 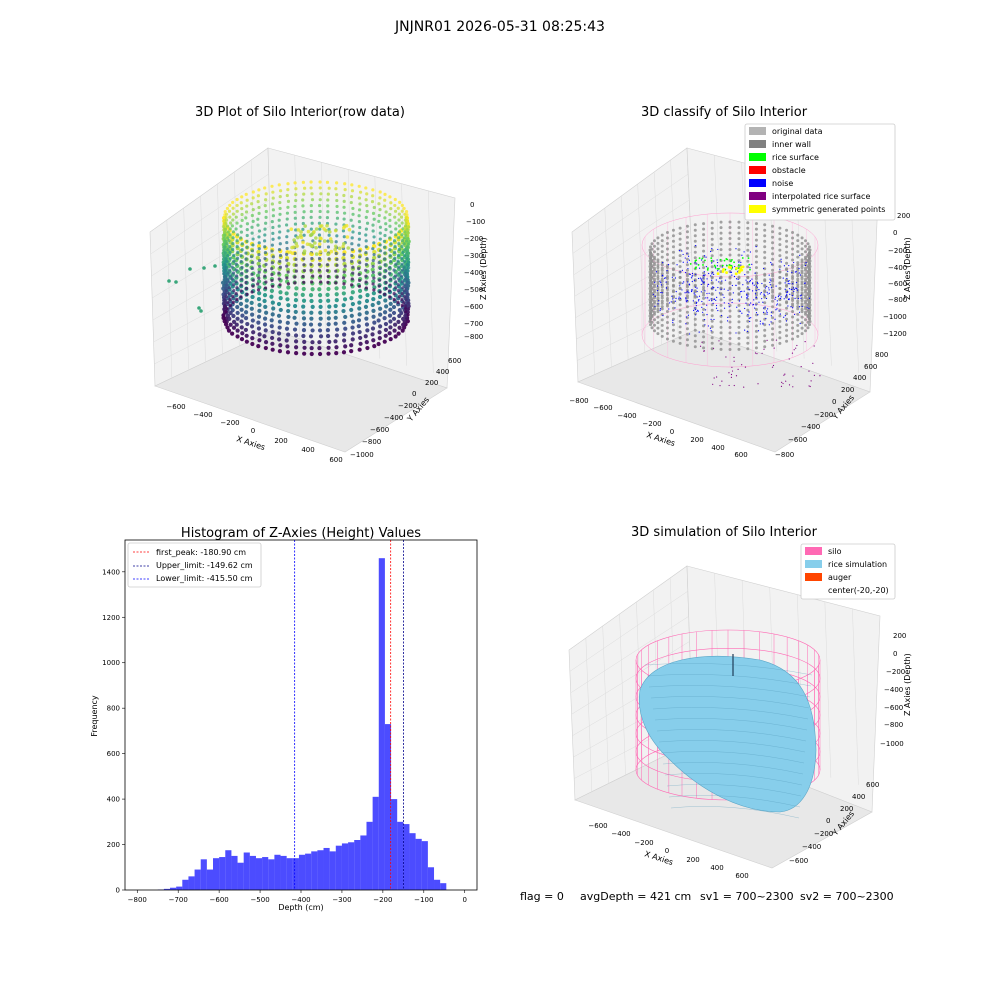 What do you see at coordinates (692, 860) in the screenshot?
I see `simulation-x-tick: 200` at bounding box center [692, 860].